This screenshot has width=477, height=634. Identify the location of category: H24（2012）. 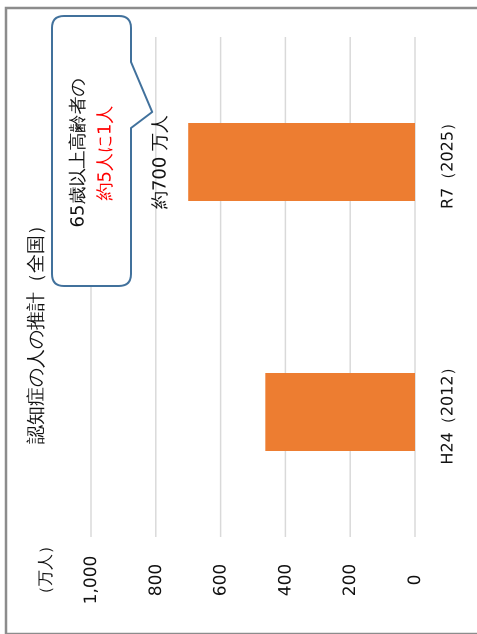
(447, 412).